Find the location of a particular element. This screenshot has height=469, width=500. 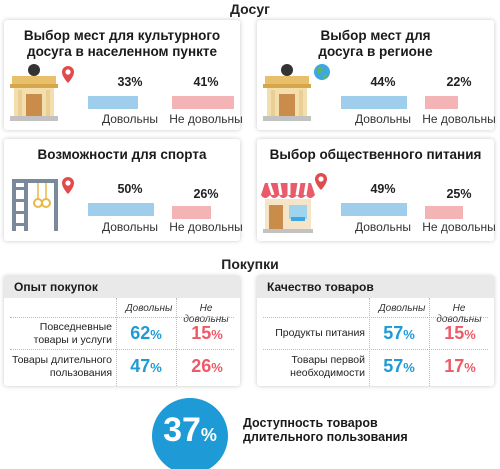

satisfied-percent: 44% is located at coordinates (383, 82).